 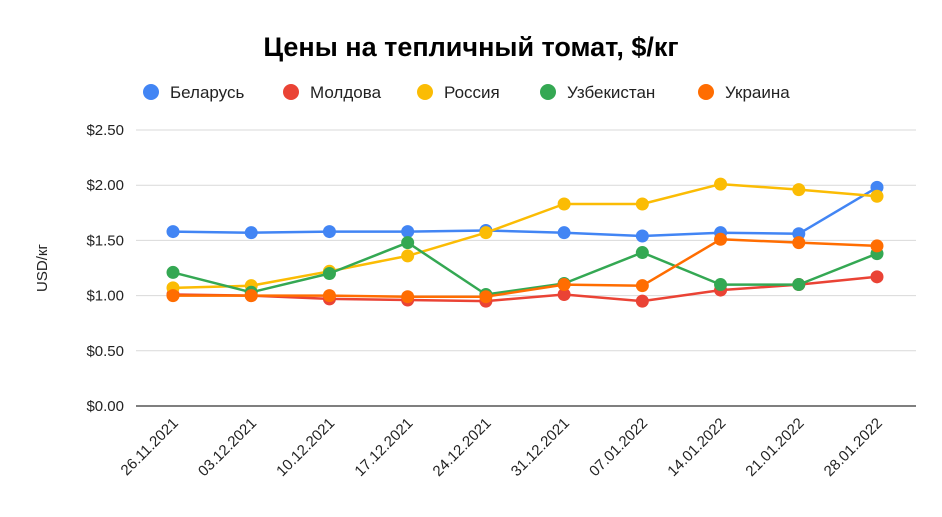 I want to click on chart-title: Цены на тепличный томат, $/кг, so click(x=470, y=47).